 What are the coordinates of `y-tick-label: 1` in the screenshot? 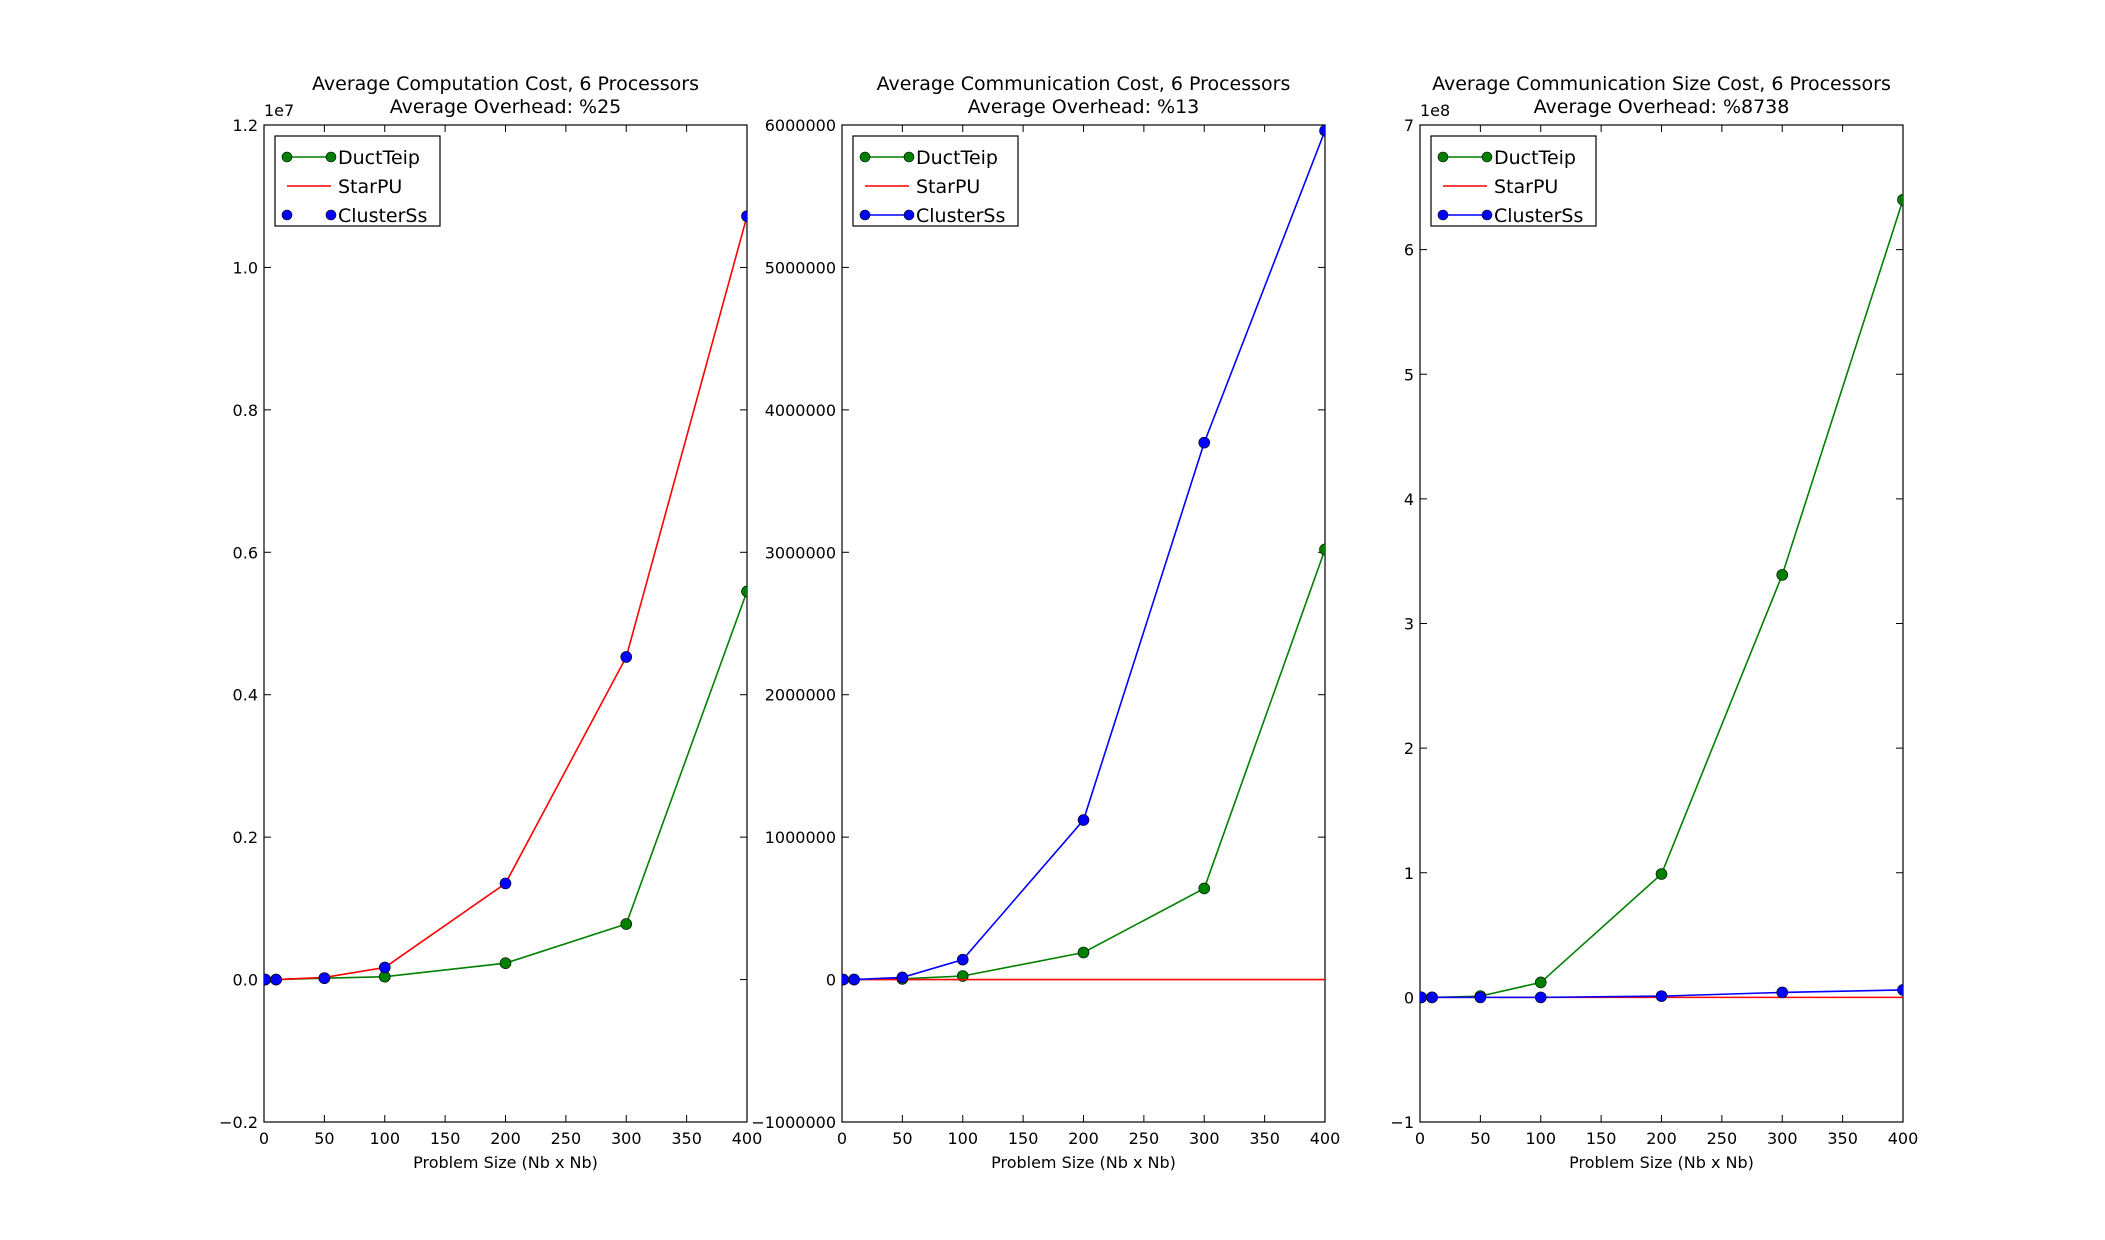 It's located at (1409, 873).